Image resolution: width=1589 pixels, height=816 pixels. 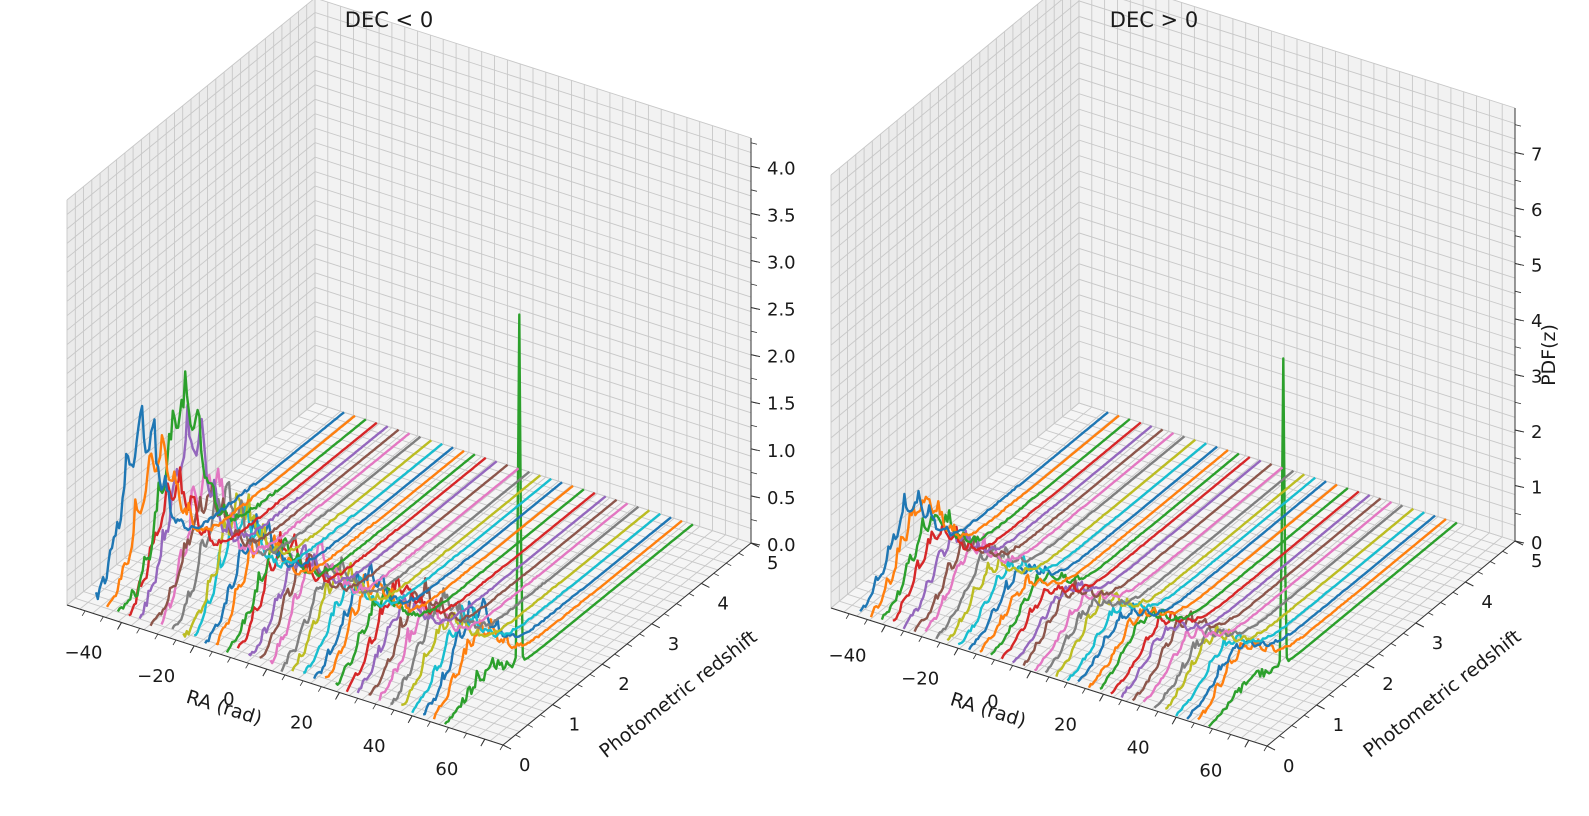 I want to click on z-tick-label: 2, so click(x=1536, y=432).